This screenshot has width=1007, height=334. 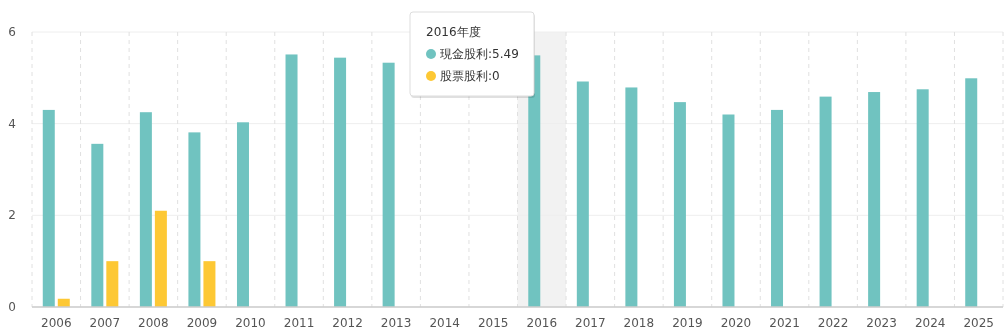 What do you see at coordinates (453, 32) in the screenshot?
I see `annotation: 2016年度` at bounding box center [453, 32].